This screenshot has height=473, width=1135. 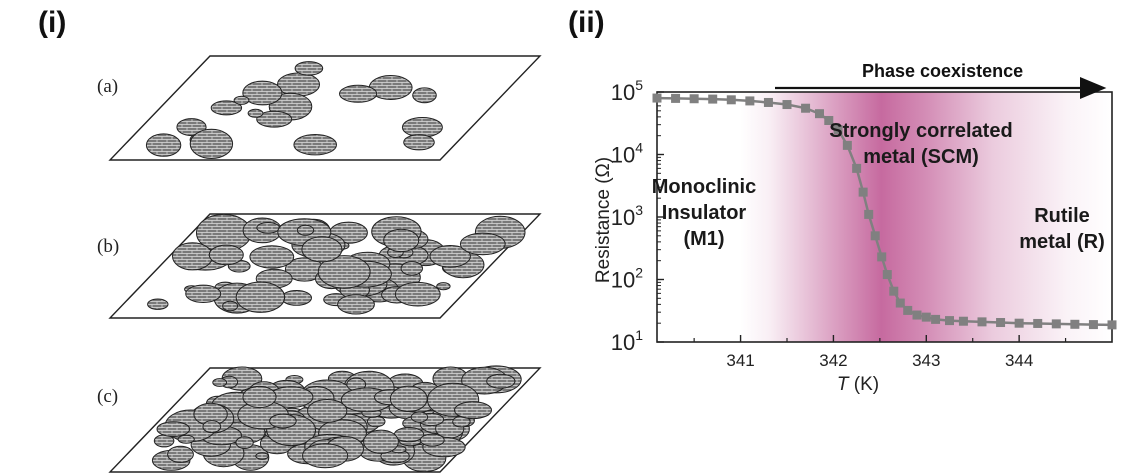 What do you see at coordinates (1062, 242) in the screenshot?
I see `region-r-line2: metal (R)` at bounding box center [1062, 242].